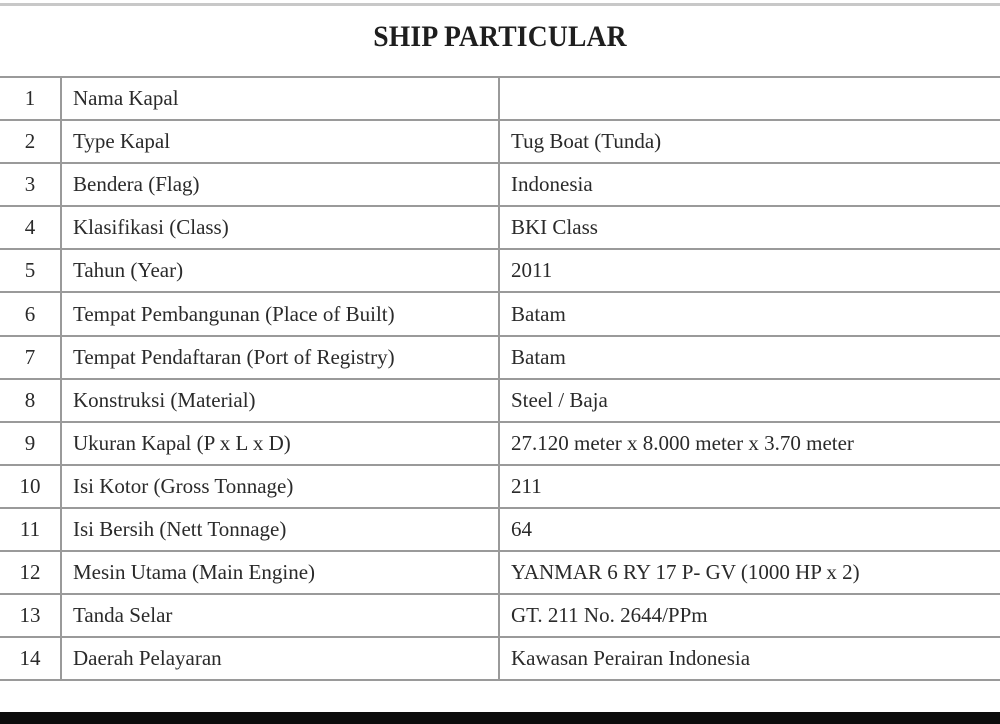  I want to click on table-row: 3 Bendera (Flag) Indonesia, so click(500, 185).